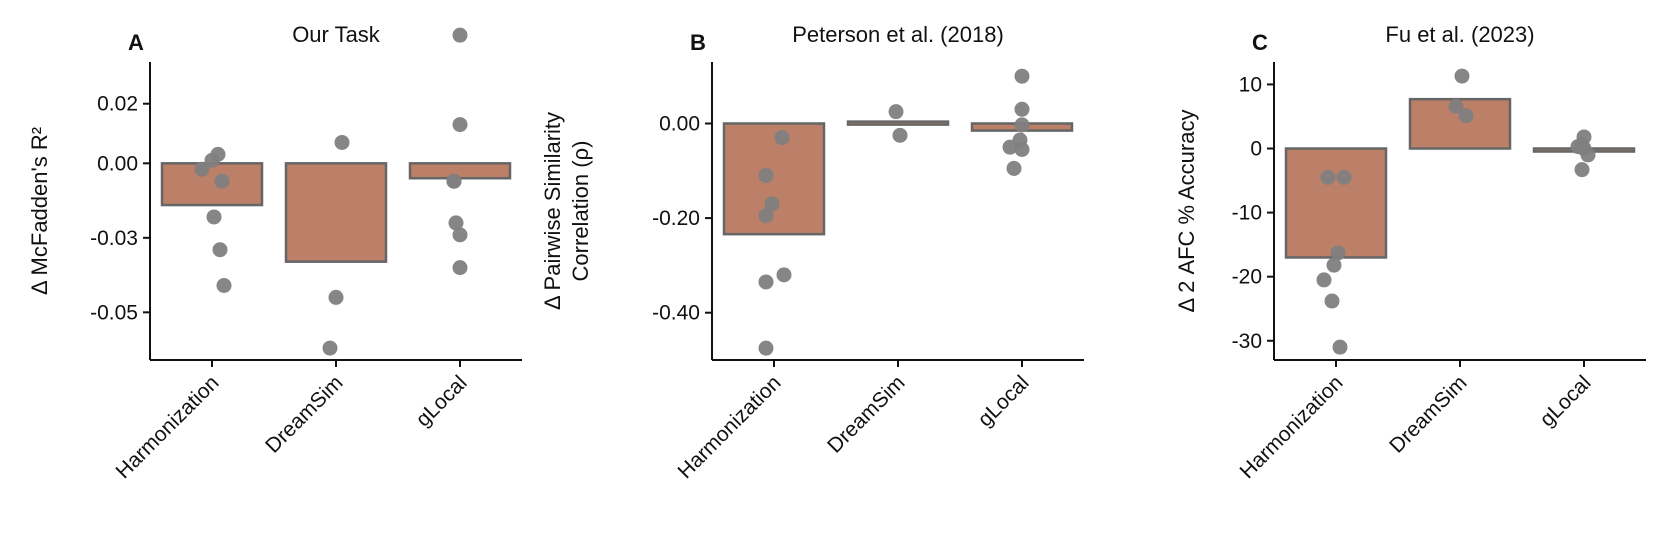 This screenshot has width=1659, height=546. Describe the element at coordinates (39, 211) in the screenshot. I see `y-axis-label: Δ McFadden's R²` at that location.